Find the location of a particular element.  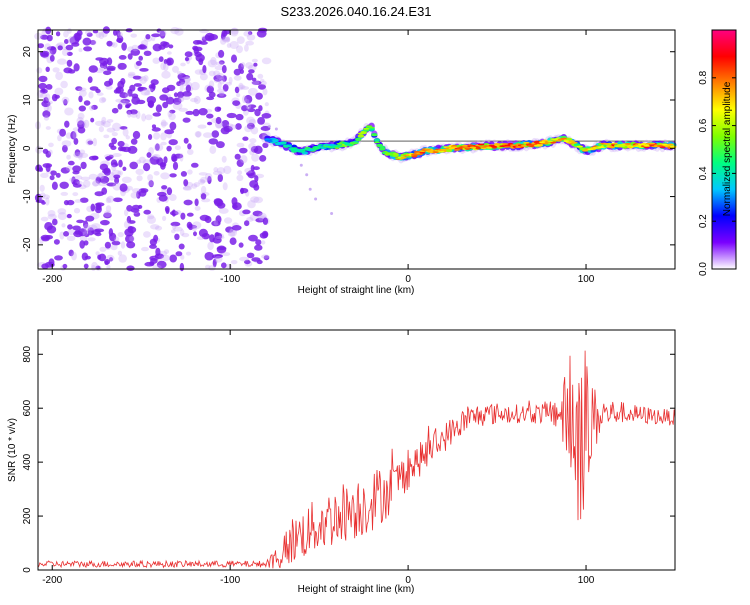

x-tick-label: -200 is located at coordinates (52, 580).